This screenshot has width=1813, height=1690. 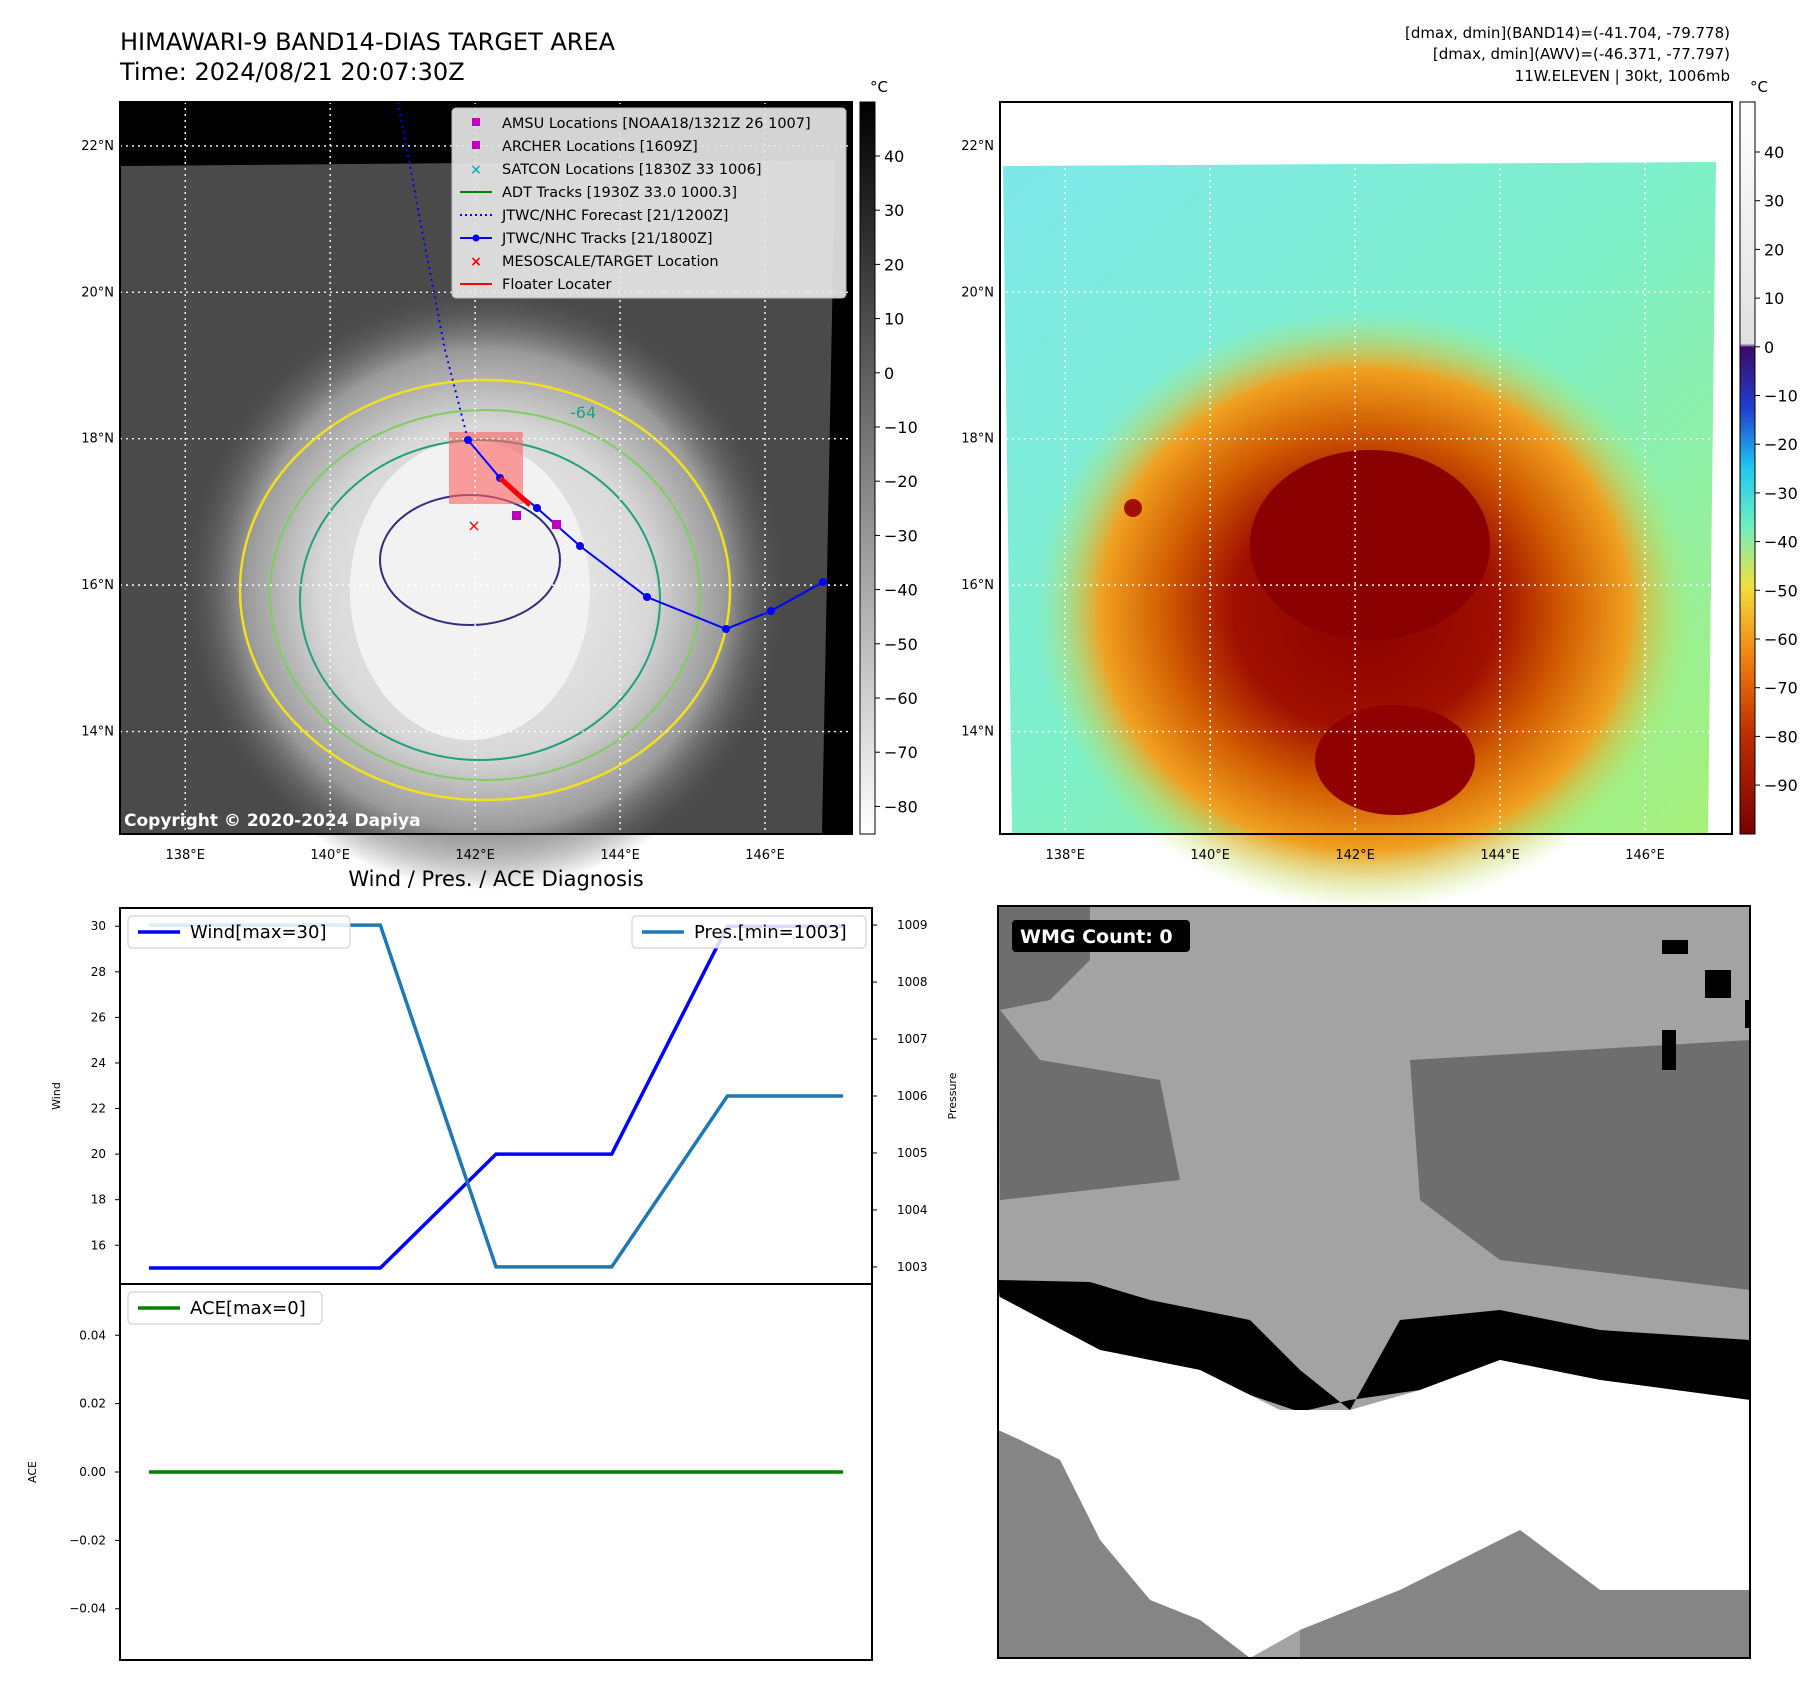 I want to click on contour-green, so click(x=485, y=595).